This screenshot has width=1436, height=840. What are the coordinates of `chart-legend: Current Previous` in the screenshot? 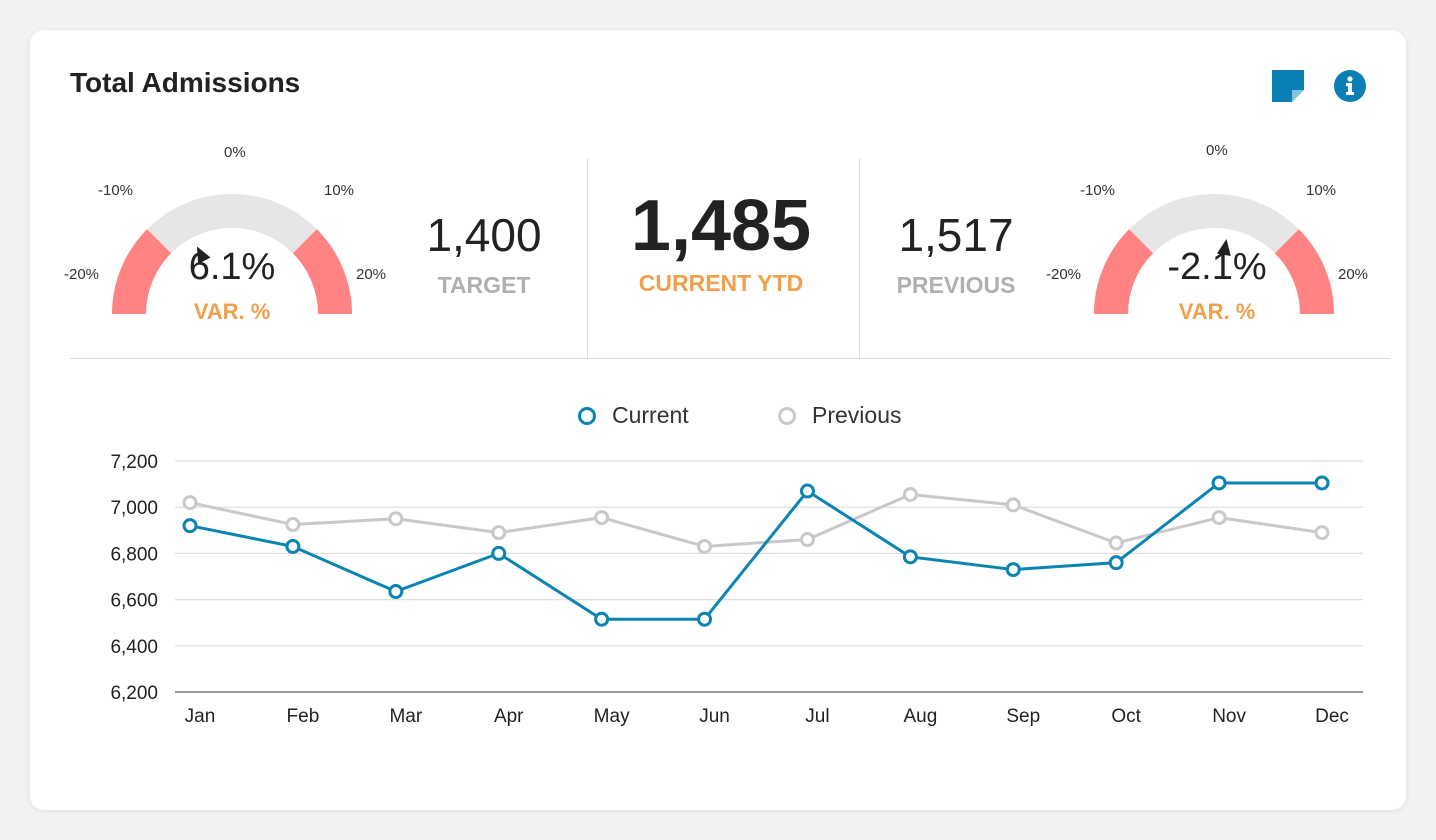 It's located at (718, 419).